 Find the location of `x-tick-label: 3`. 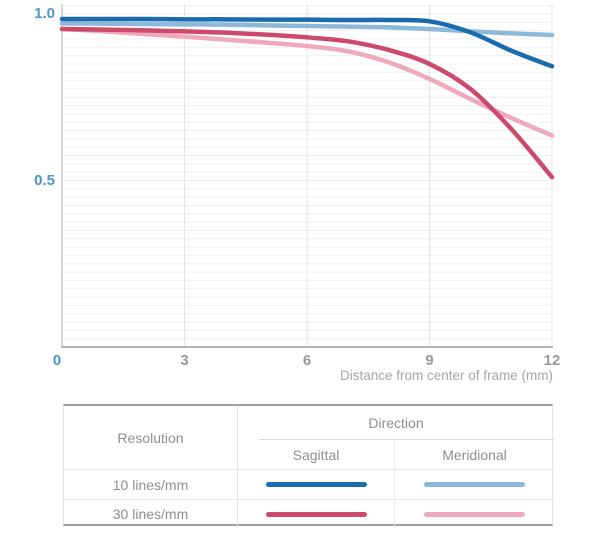

x-tick-label: 3 is located at coordinates (184, 360).